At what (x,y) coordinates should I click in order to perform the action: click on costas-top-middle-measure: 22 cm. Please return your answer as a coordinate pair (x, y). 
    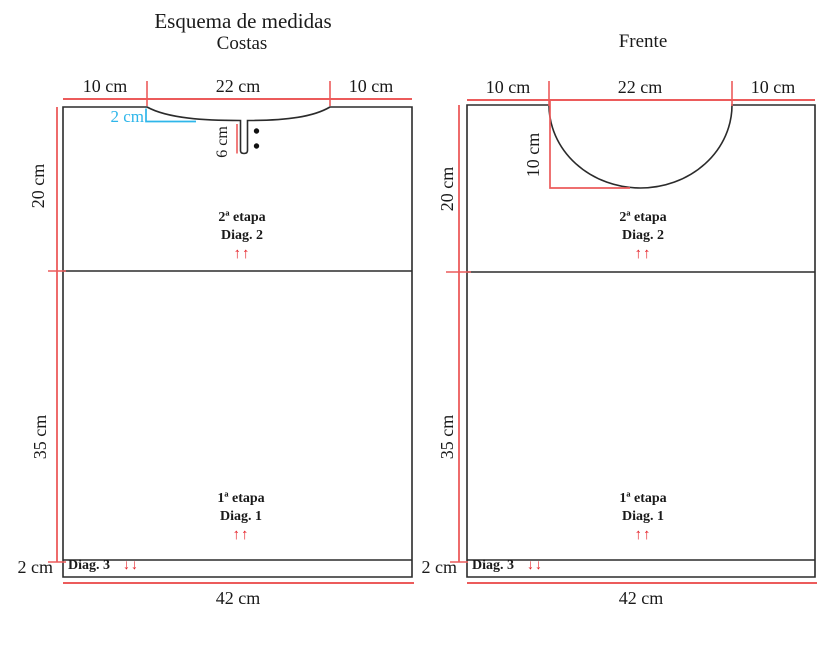
    Looking at the image, I should click on (238, 86).